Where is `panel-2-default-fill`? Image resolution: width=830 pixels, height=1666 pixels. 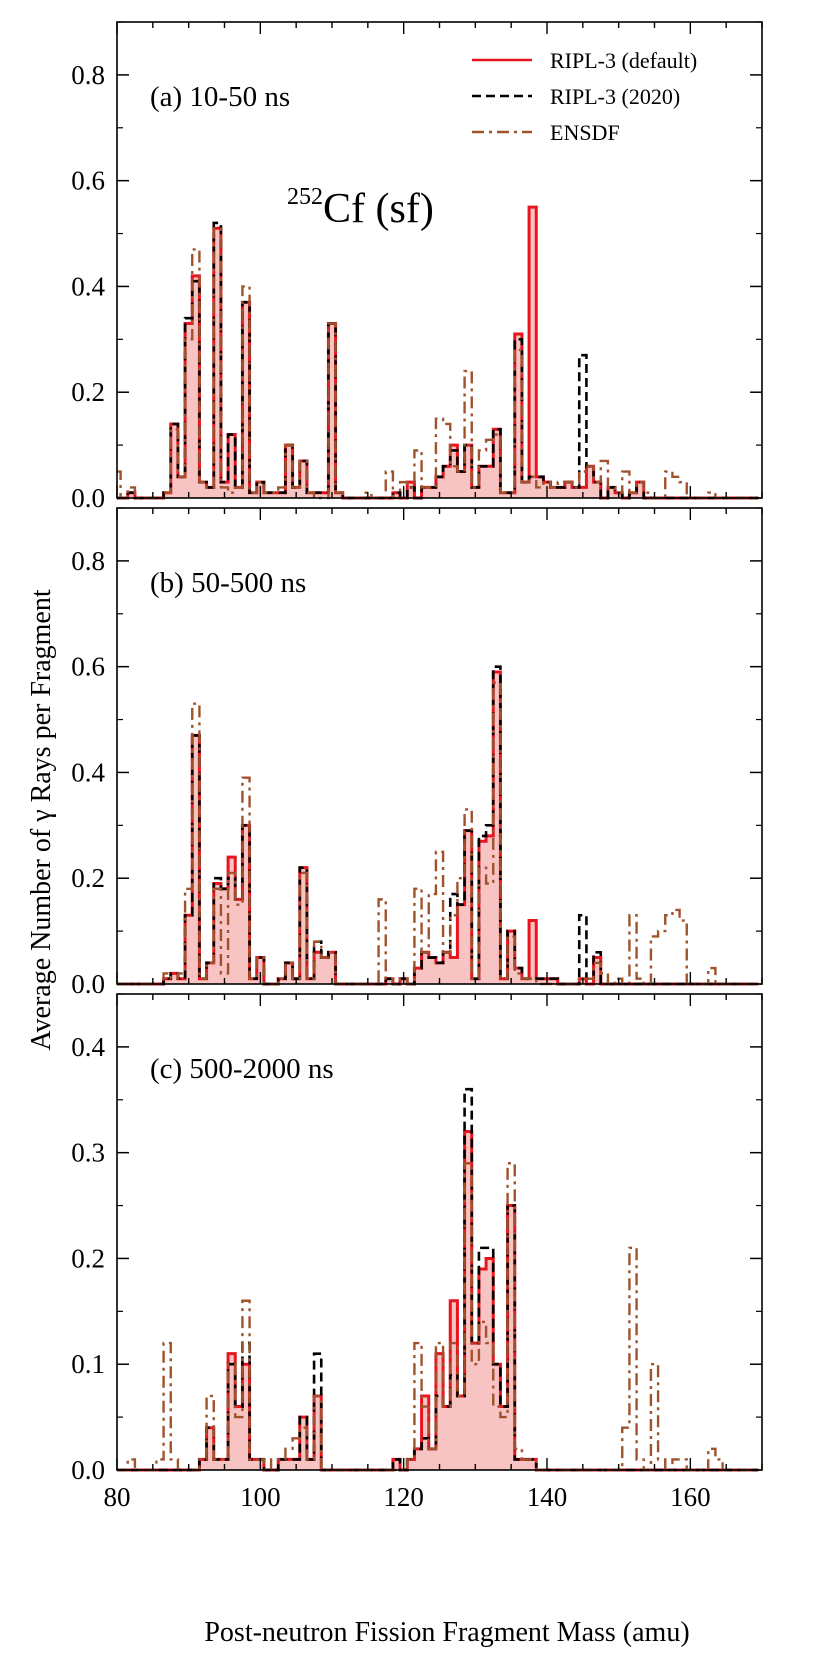 panel-2-default-fill is located at coordinates (439, 827).